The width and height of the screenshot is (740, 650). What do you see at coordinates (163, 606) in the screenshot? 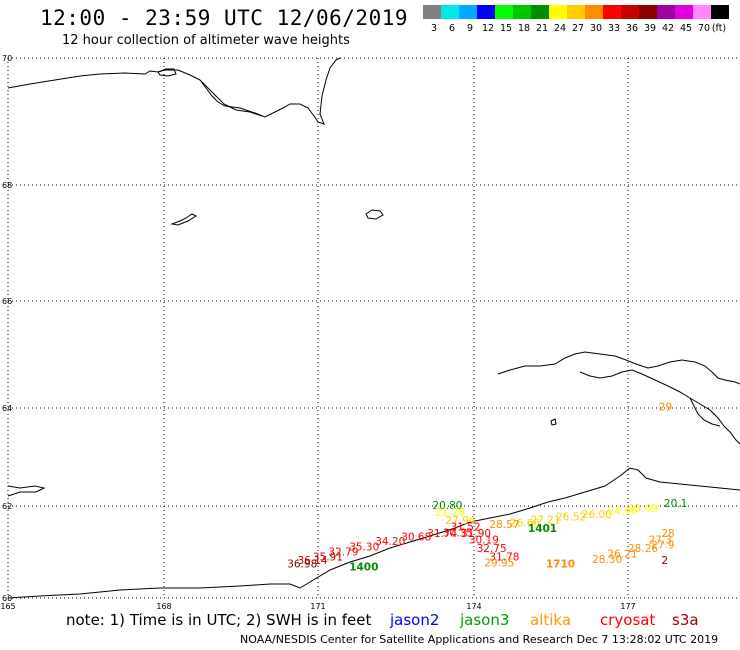
I see `lon-label: 168` at bounding box center [163, 606].